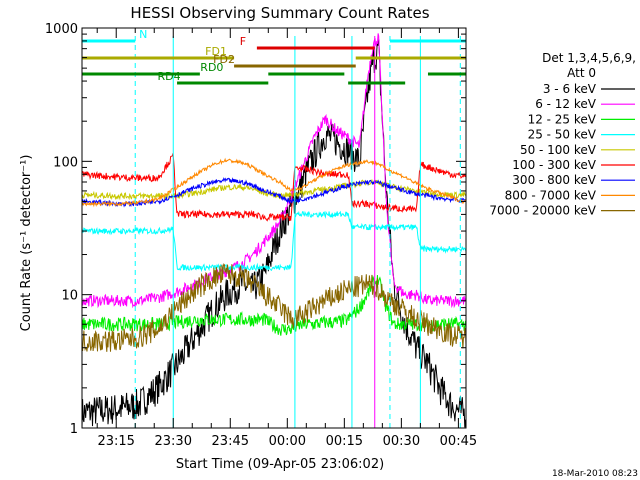 The image size is (640, 480). Describe the element at coordinates (542, 211) in the screenshot. I see `legend-label-8: 7000 - 20000 keV` at that location.